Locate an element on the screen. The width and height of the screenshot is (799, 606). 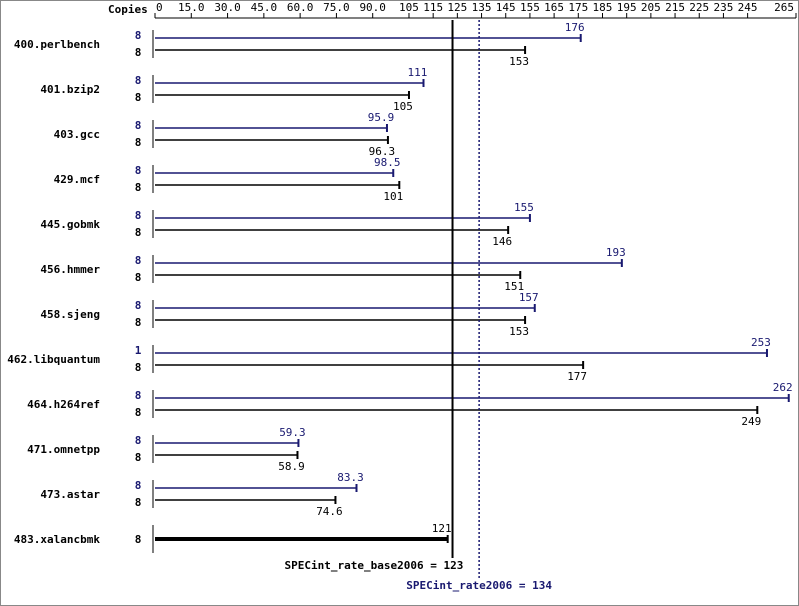
value-label: 101 is located at coordinates (393, 196).